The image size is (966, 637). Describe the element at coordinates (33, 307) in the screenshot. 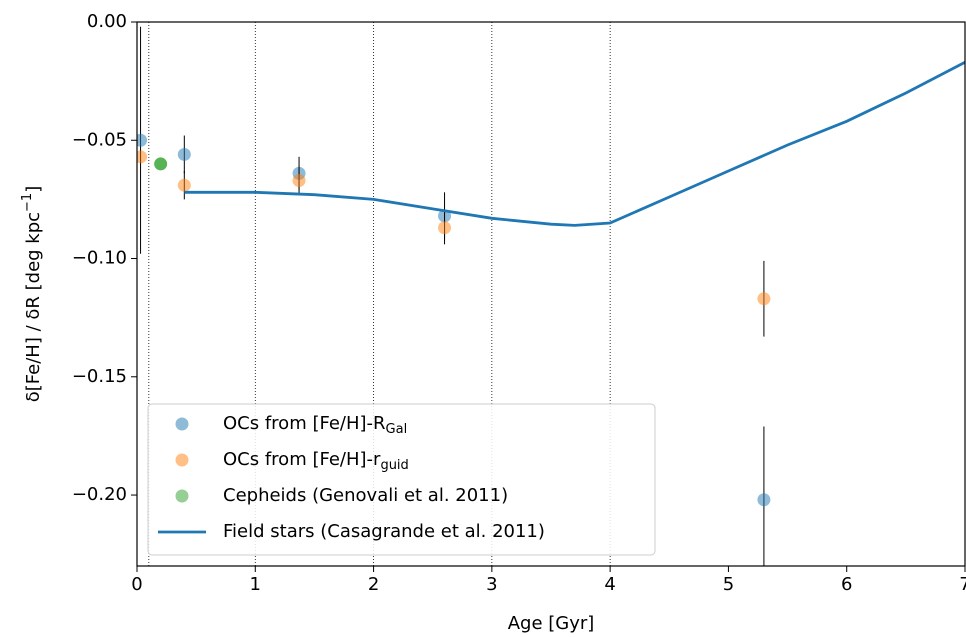

I see `y-label-text: δ[Fe/H] / δR [deg kpc` at that location.